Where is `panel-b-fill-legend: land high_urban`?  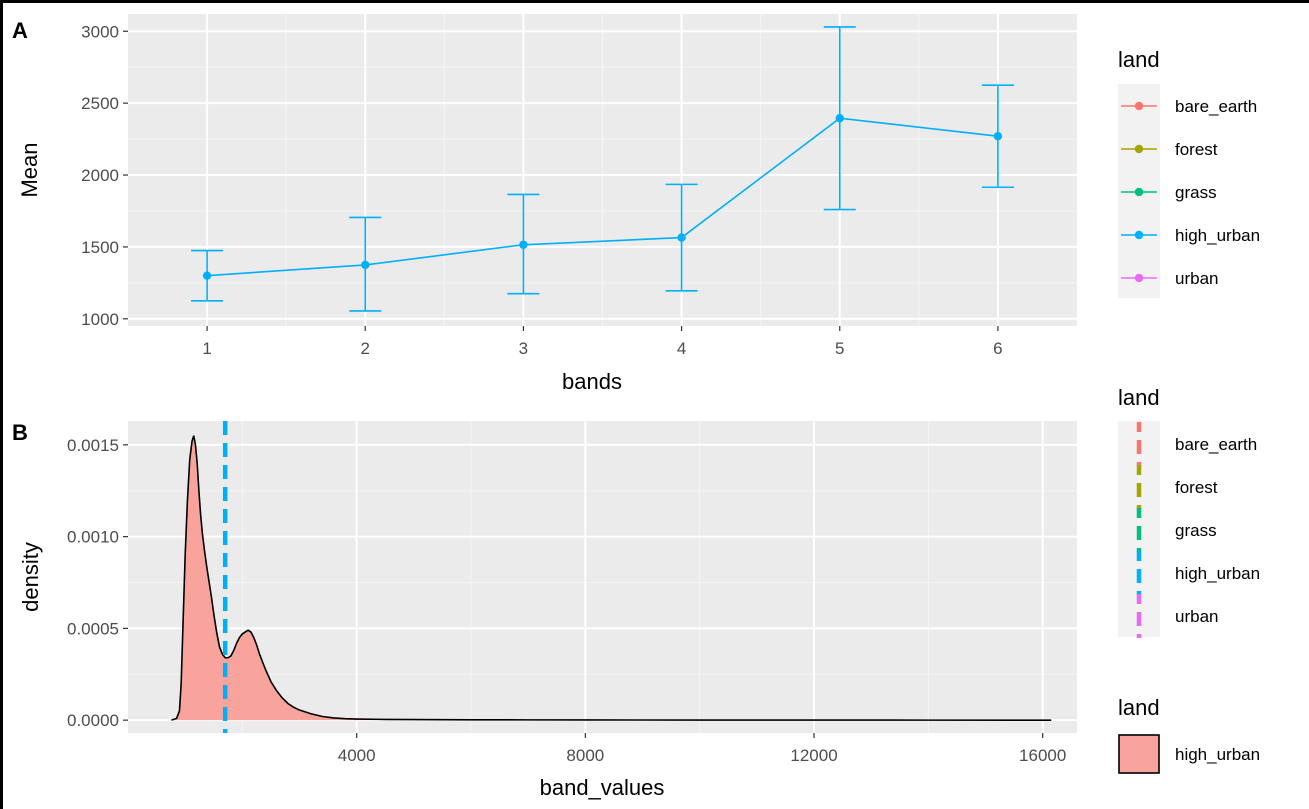
panel-b-fill-legend: land high_urban is located at coordinates (1189, 734).